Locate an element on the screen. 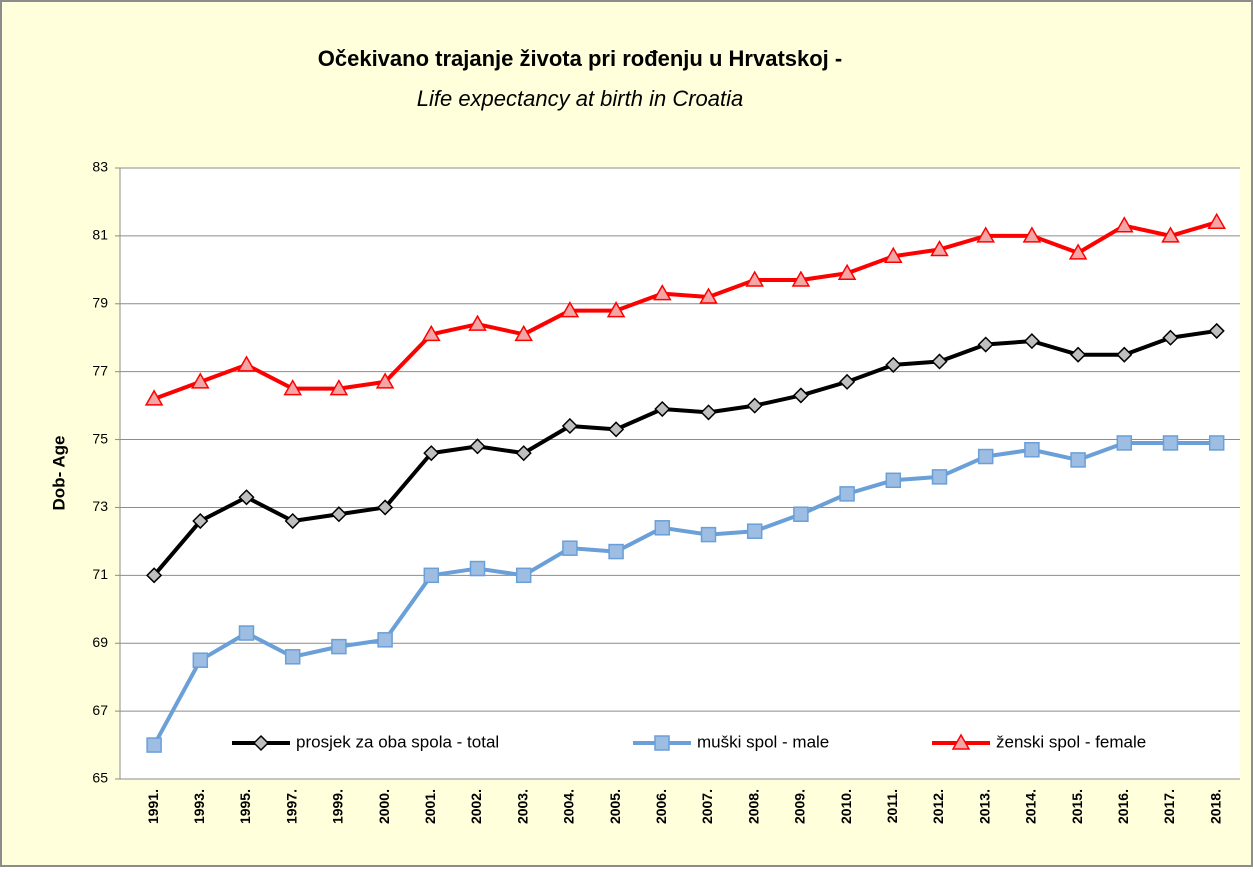 This screenshot has height=872, width=1253. x-tick-label: 2017. is located at coordinates (1169, 806).